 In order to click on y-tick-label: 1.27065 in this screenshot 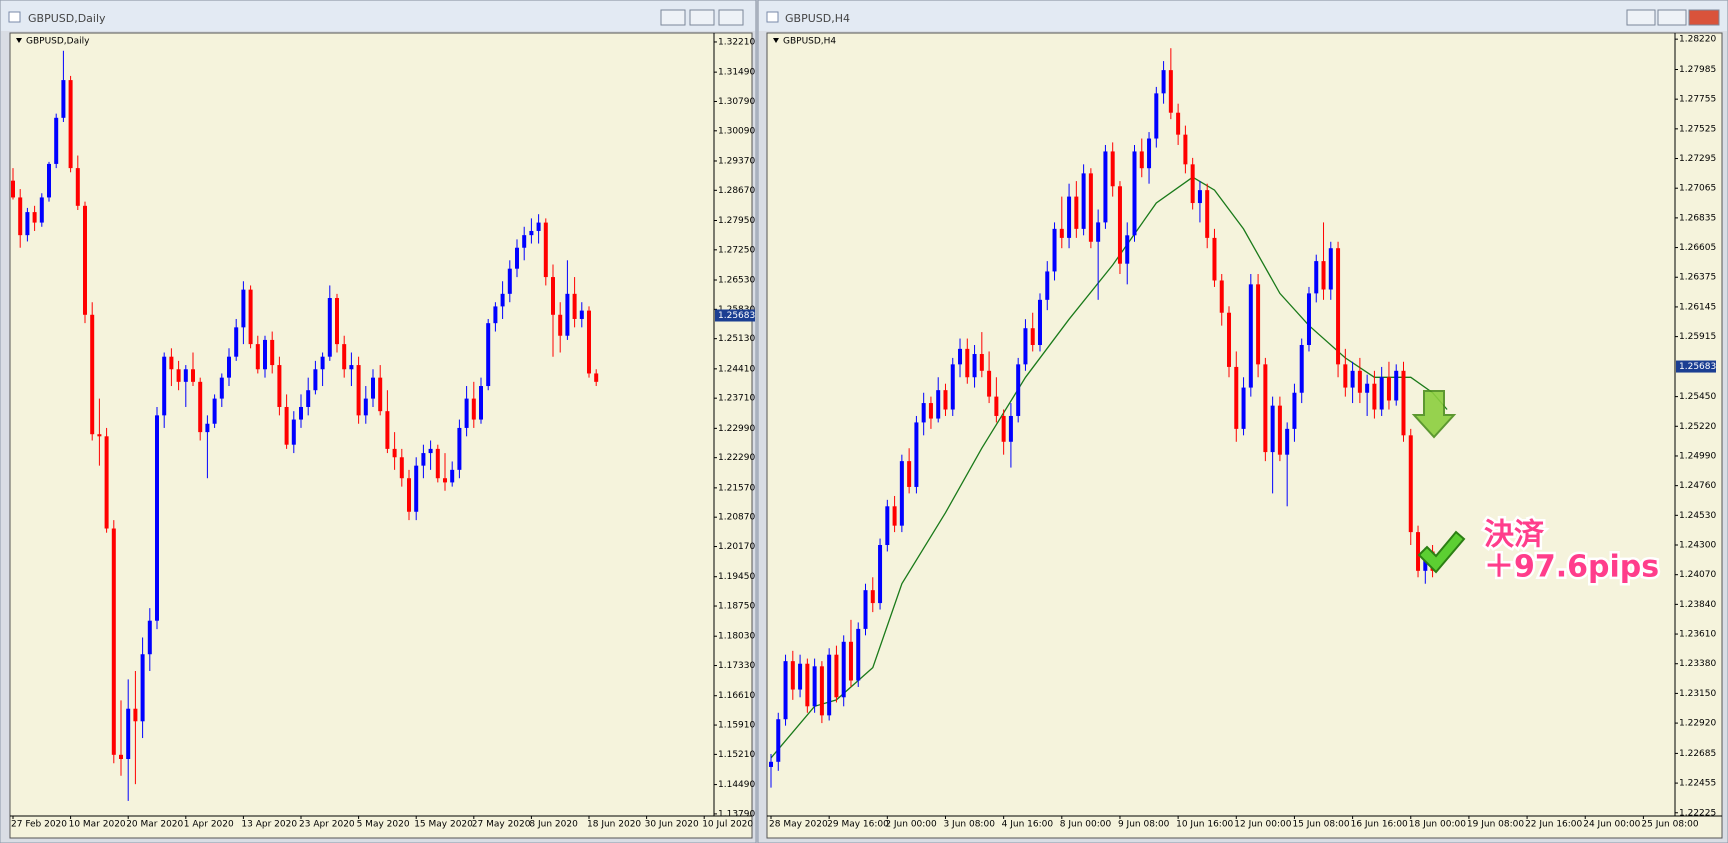, I will do `click(1697, 189)`.